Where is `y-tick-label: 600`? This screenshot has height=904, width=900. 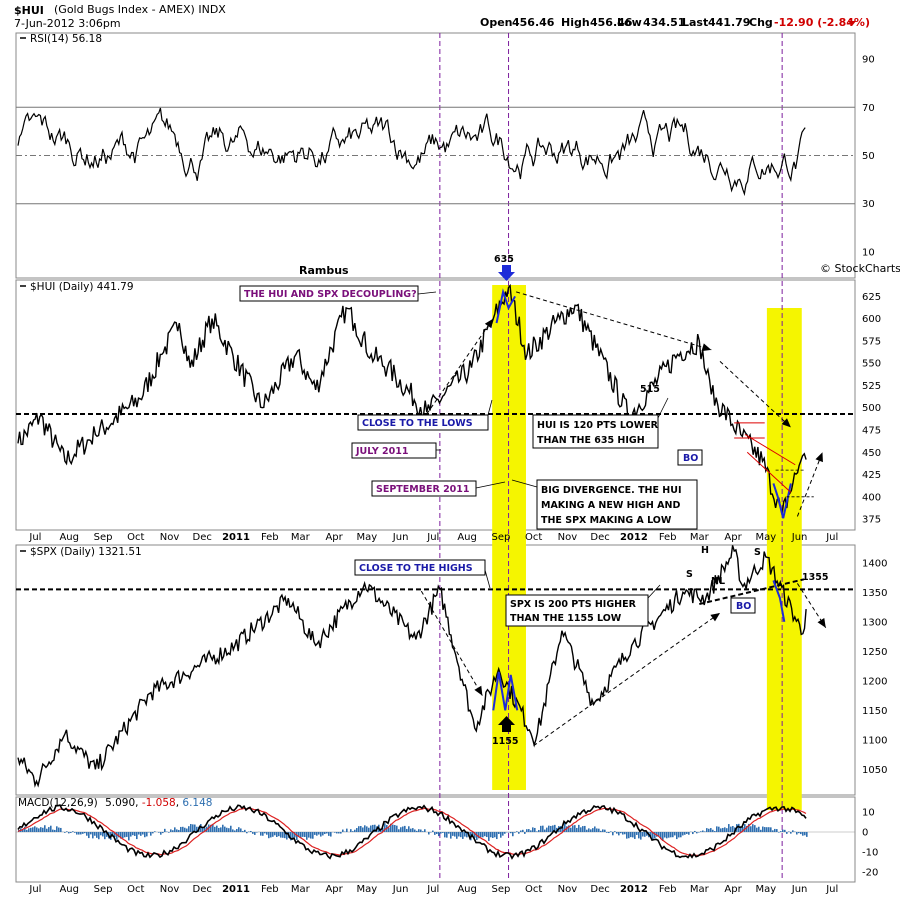 y-tick-label: 600 is located at coordinates (871, 319).